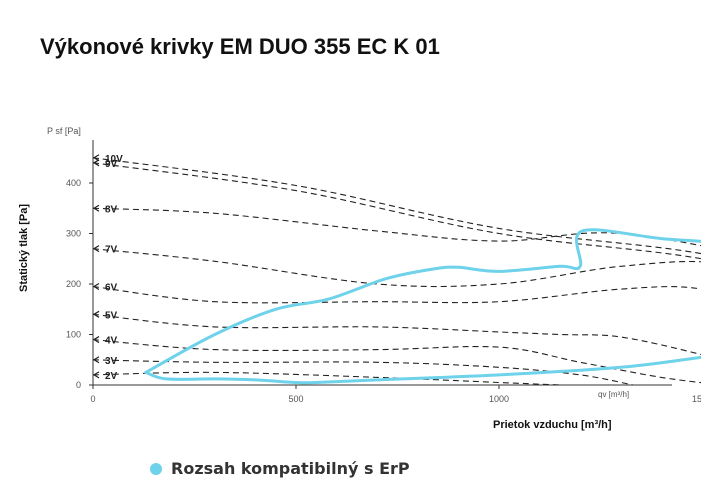 The height and width of the screenshot is (500, 701). Describe the element at coordinates (73, 335) in the screenshot. I see `y-tick-label: 100` at that location.